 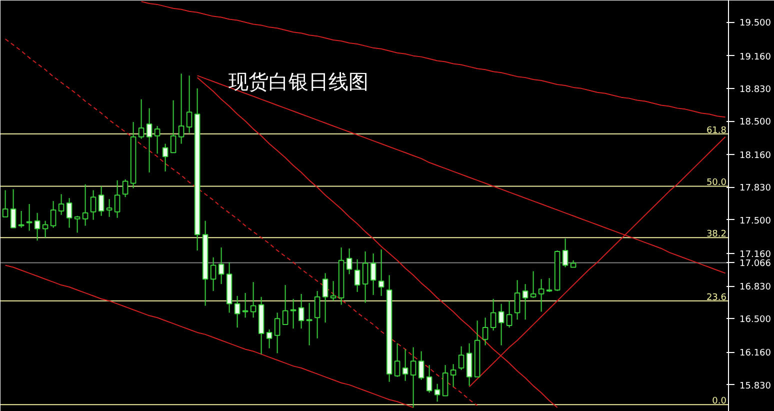 I want to click on y-tick-label: 17.160, so click(x=756, y=255).